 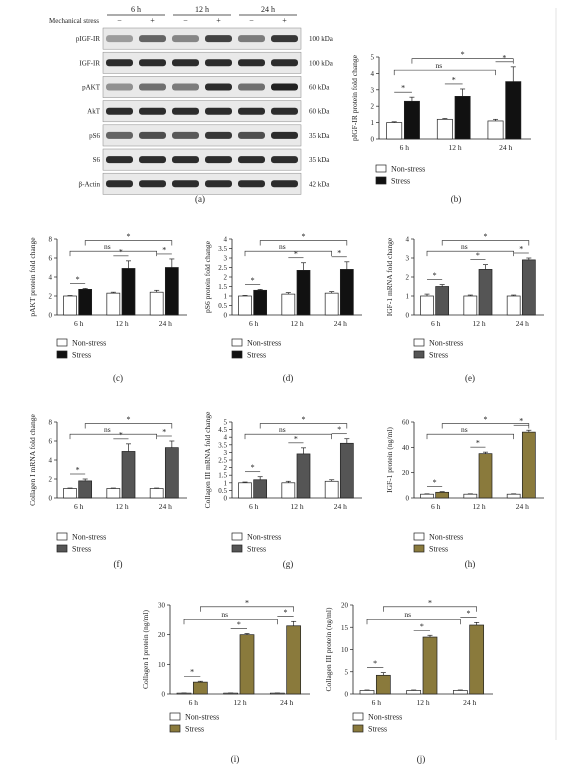 I want to click on y-axis-label: IGF-1 protein (ng/ml), so click(x=389, y=460).